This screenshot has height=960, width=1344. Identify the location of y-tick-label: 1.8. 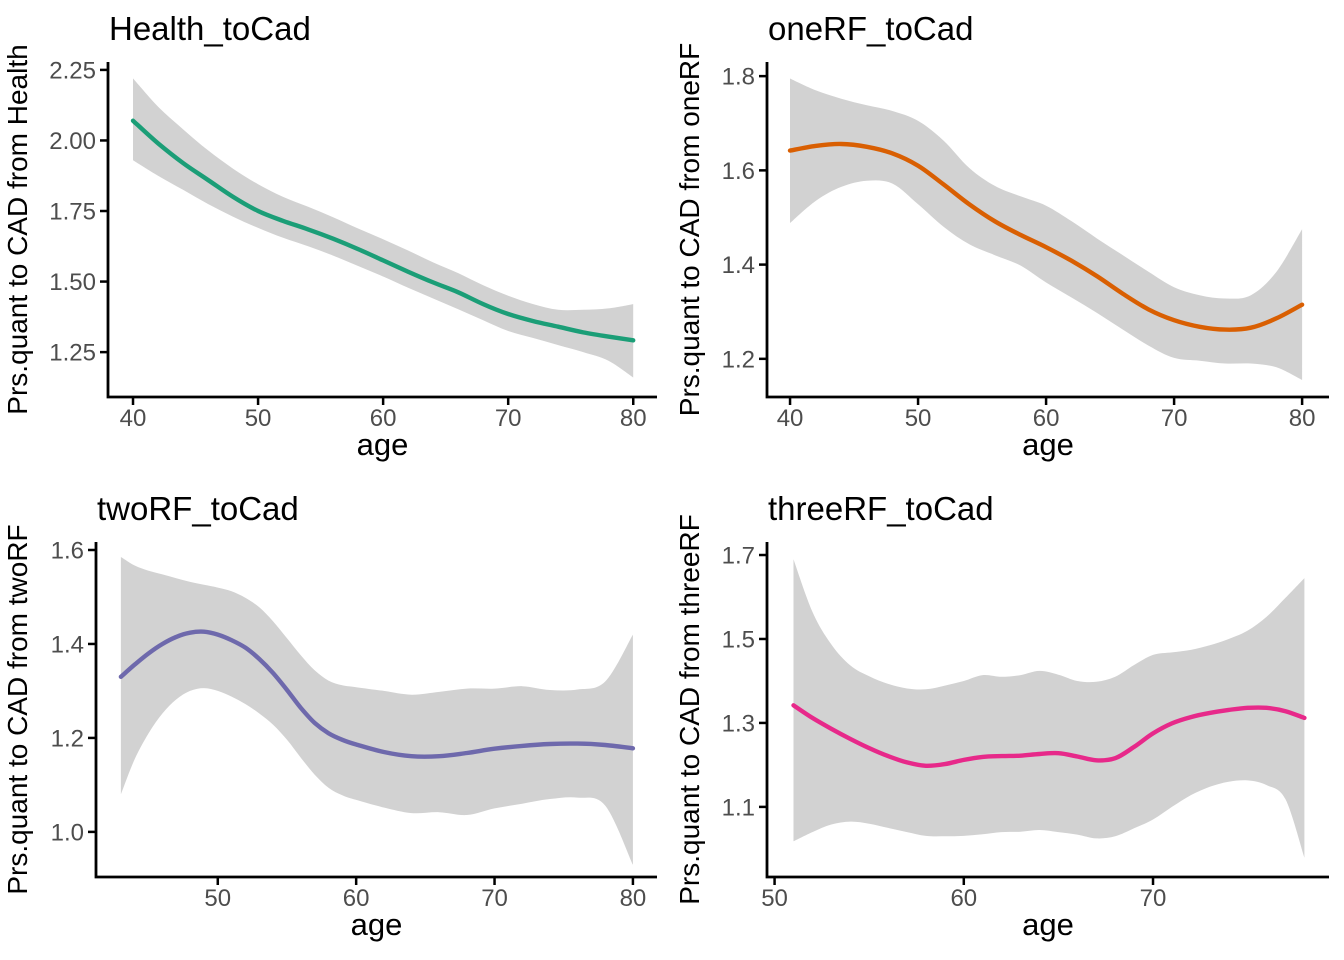
(738, 77).